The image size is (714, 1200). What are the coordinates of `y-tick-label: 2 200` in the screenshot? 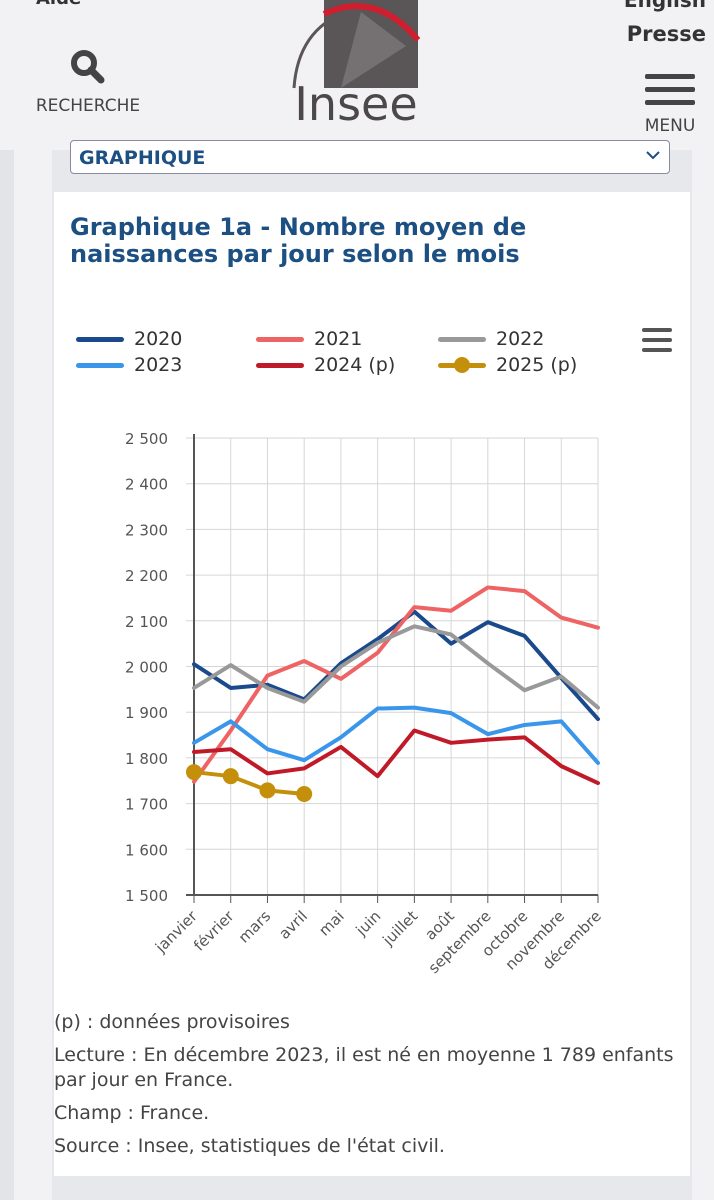 It's located at (146, 576).